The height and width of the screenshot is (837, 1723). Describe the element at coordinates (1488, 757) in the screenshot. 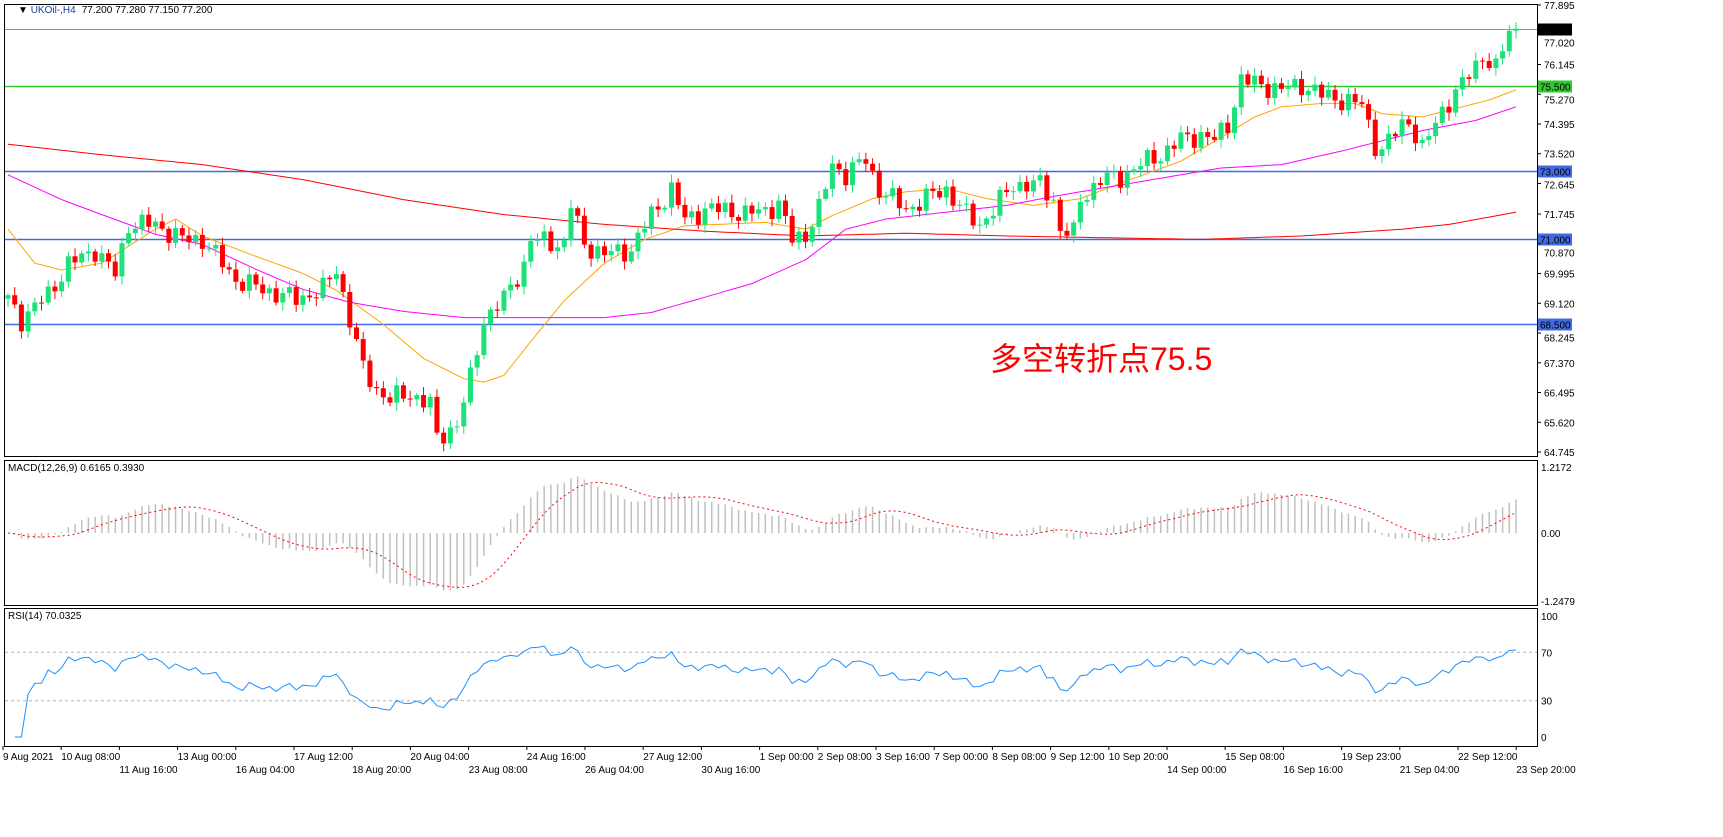

I see `time-tick-label: 22 Sep 12:00` at that location.